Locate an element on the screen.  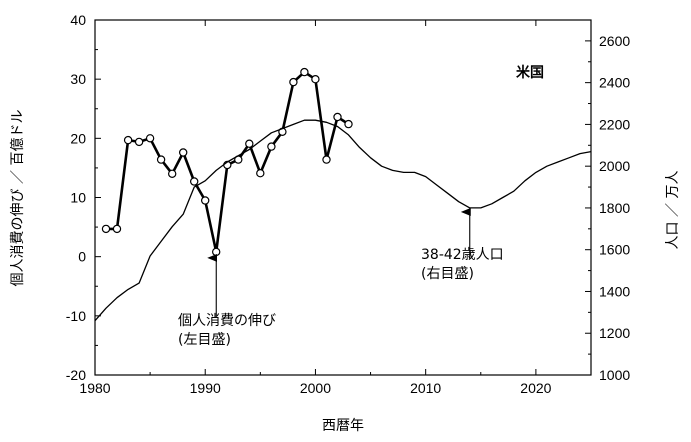
consumption-annotation-text: 個人消費の伸び is located at coordinates (227, 321).